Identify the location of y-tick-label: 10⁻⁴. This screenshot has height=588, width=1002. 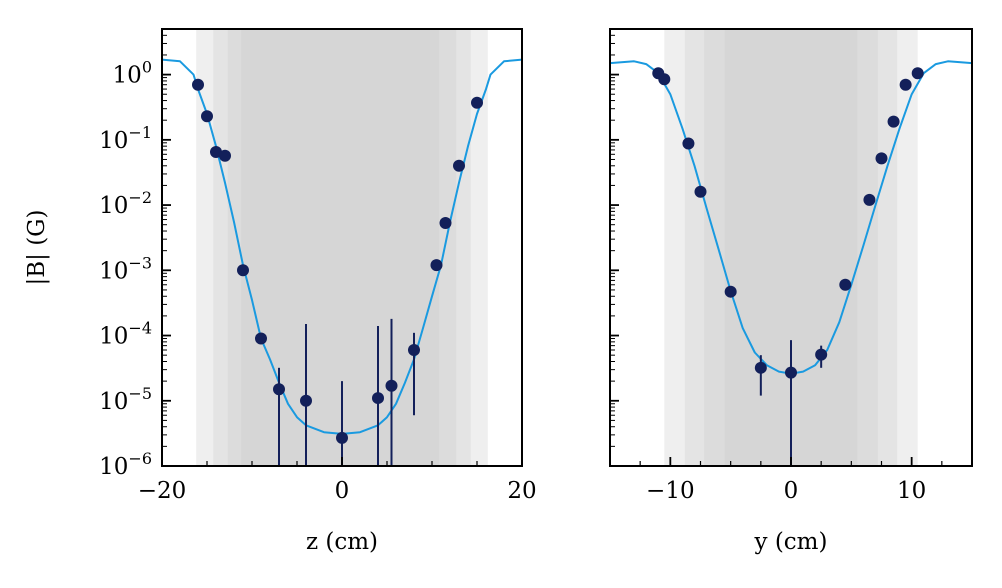
(125, 334).